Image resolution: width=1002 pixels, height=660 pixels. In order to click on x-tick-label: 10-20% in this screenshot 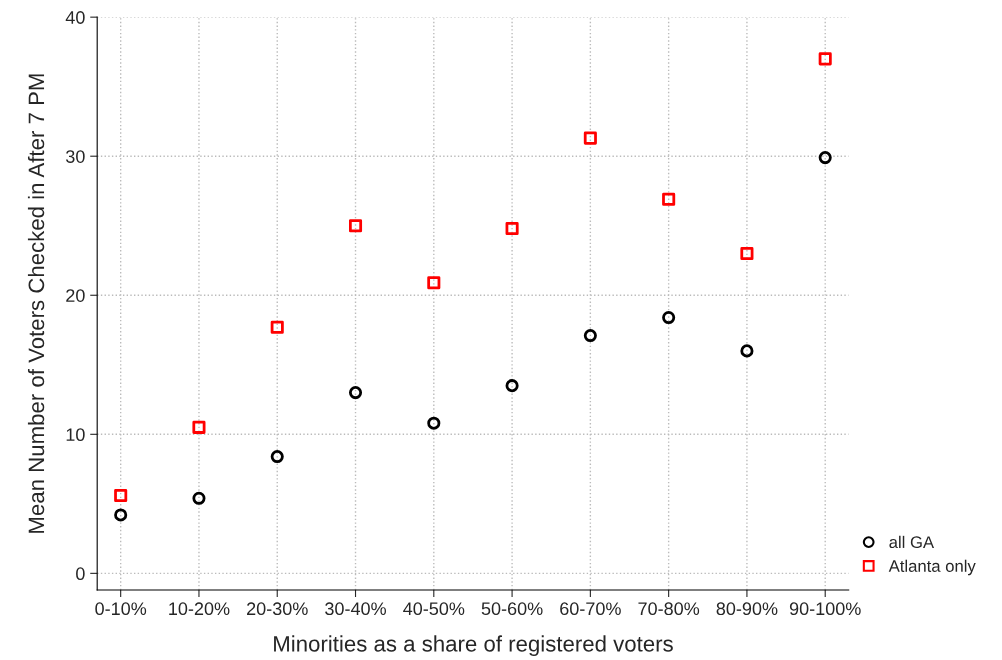, I will do `click(199, 609)`.